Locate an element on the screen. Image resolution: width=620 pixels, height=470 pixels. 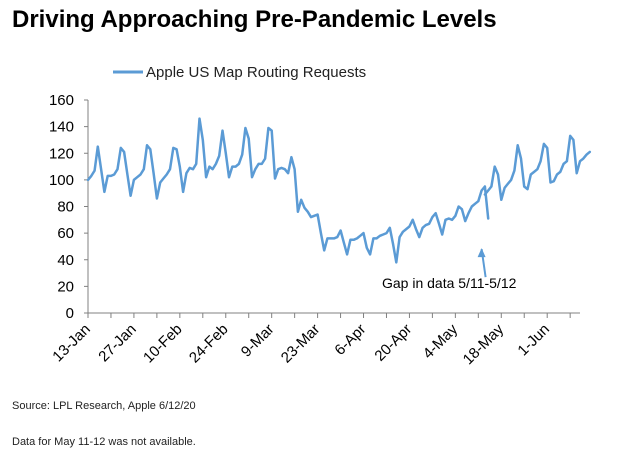
x-tick-label: 9-Mar is located at coordinates (258, 341).